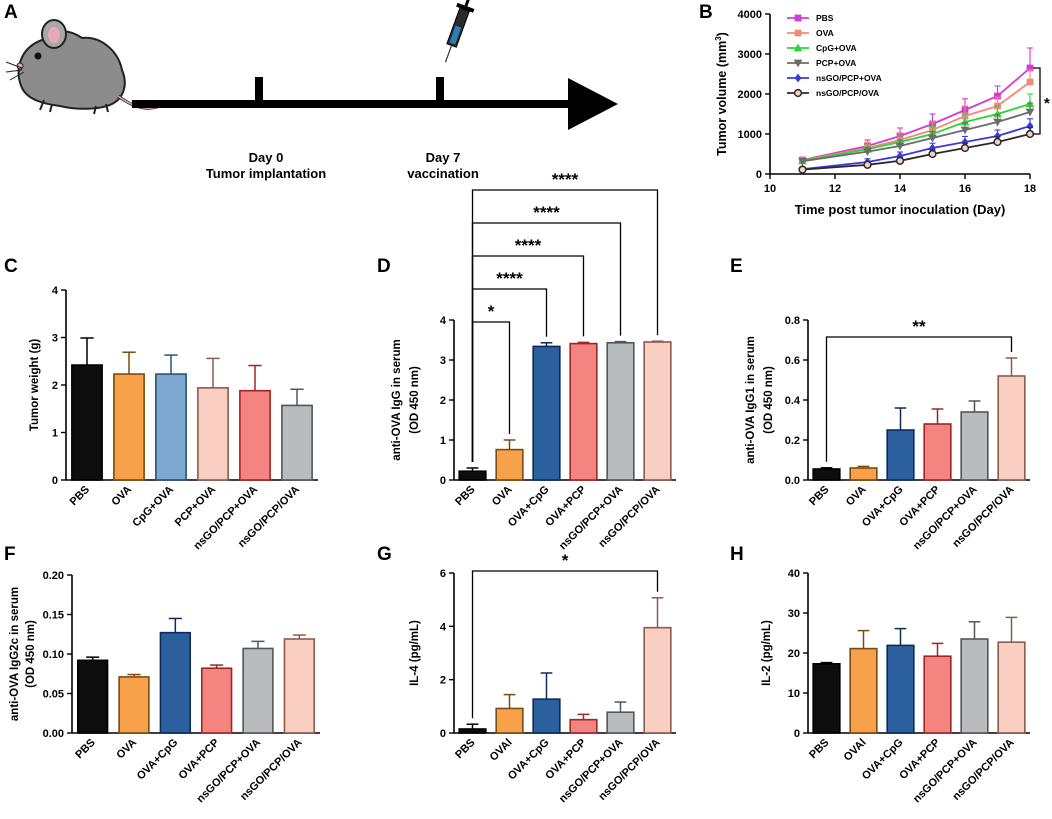 This screenshot has width=1052, height=819. What do you see at coordinates (443, 361) in the screenshot?
I see `y-tick-label: 3` at bounding box center [443, 361].